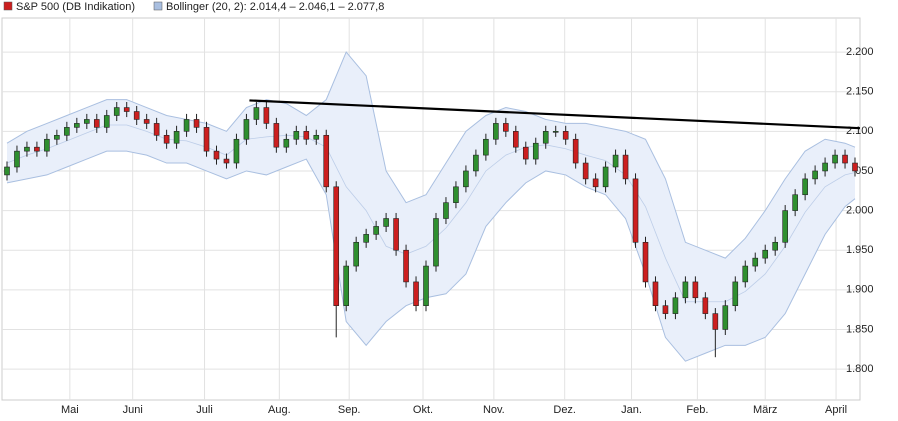 This screenshot has height=421, width=898. Describe the element at coordinates (564, 410) in the screenshot. I see `x-tick-label: Dez.` at that location.